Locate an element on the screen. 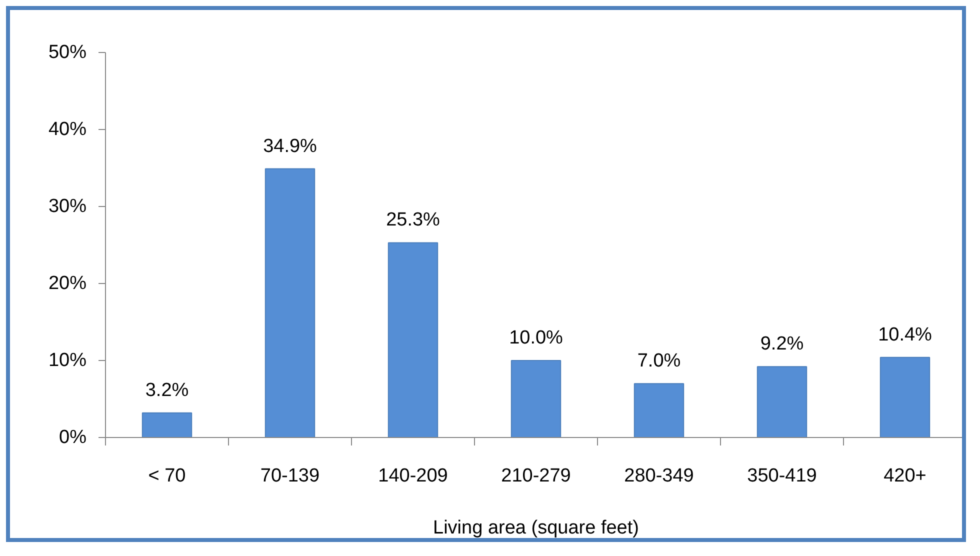 This screenshot has width=980, height=556. x-tick-label: 350-419 is located at coordinates (782, 476).